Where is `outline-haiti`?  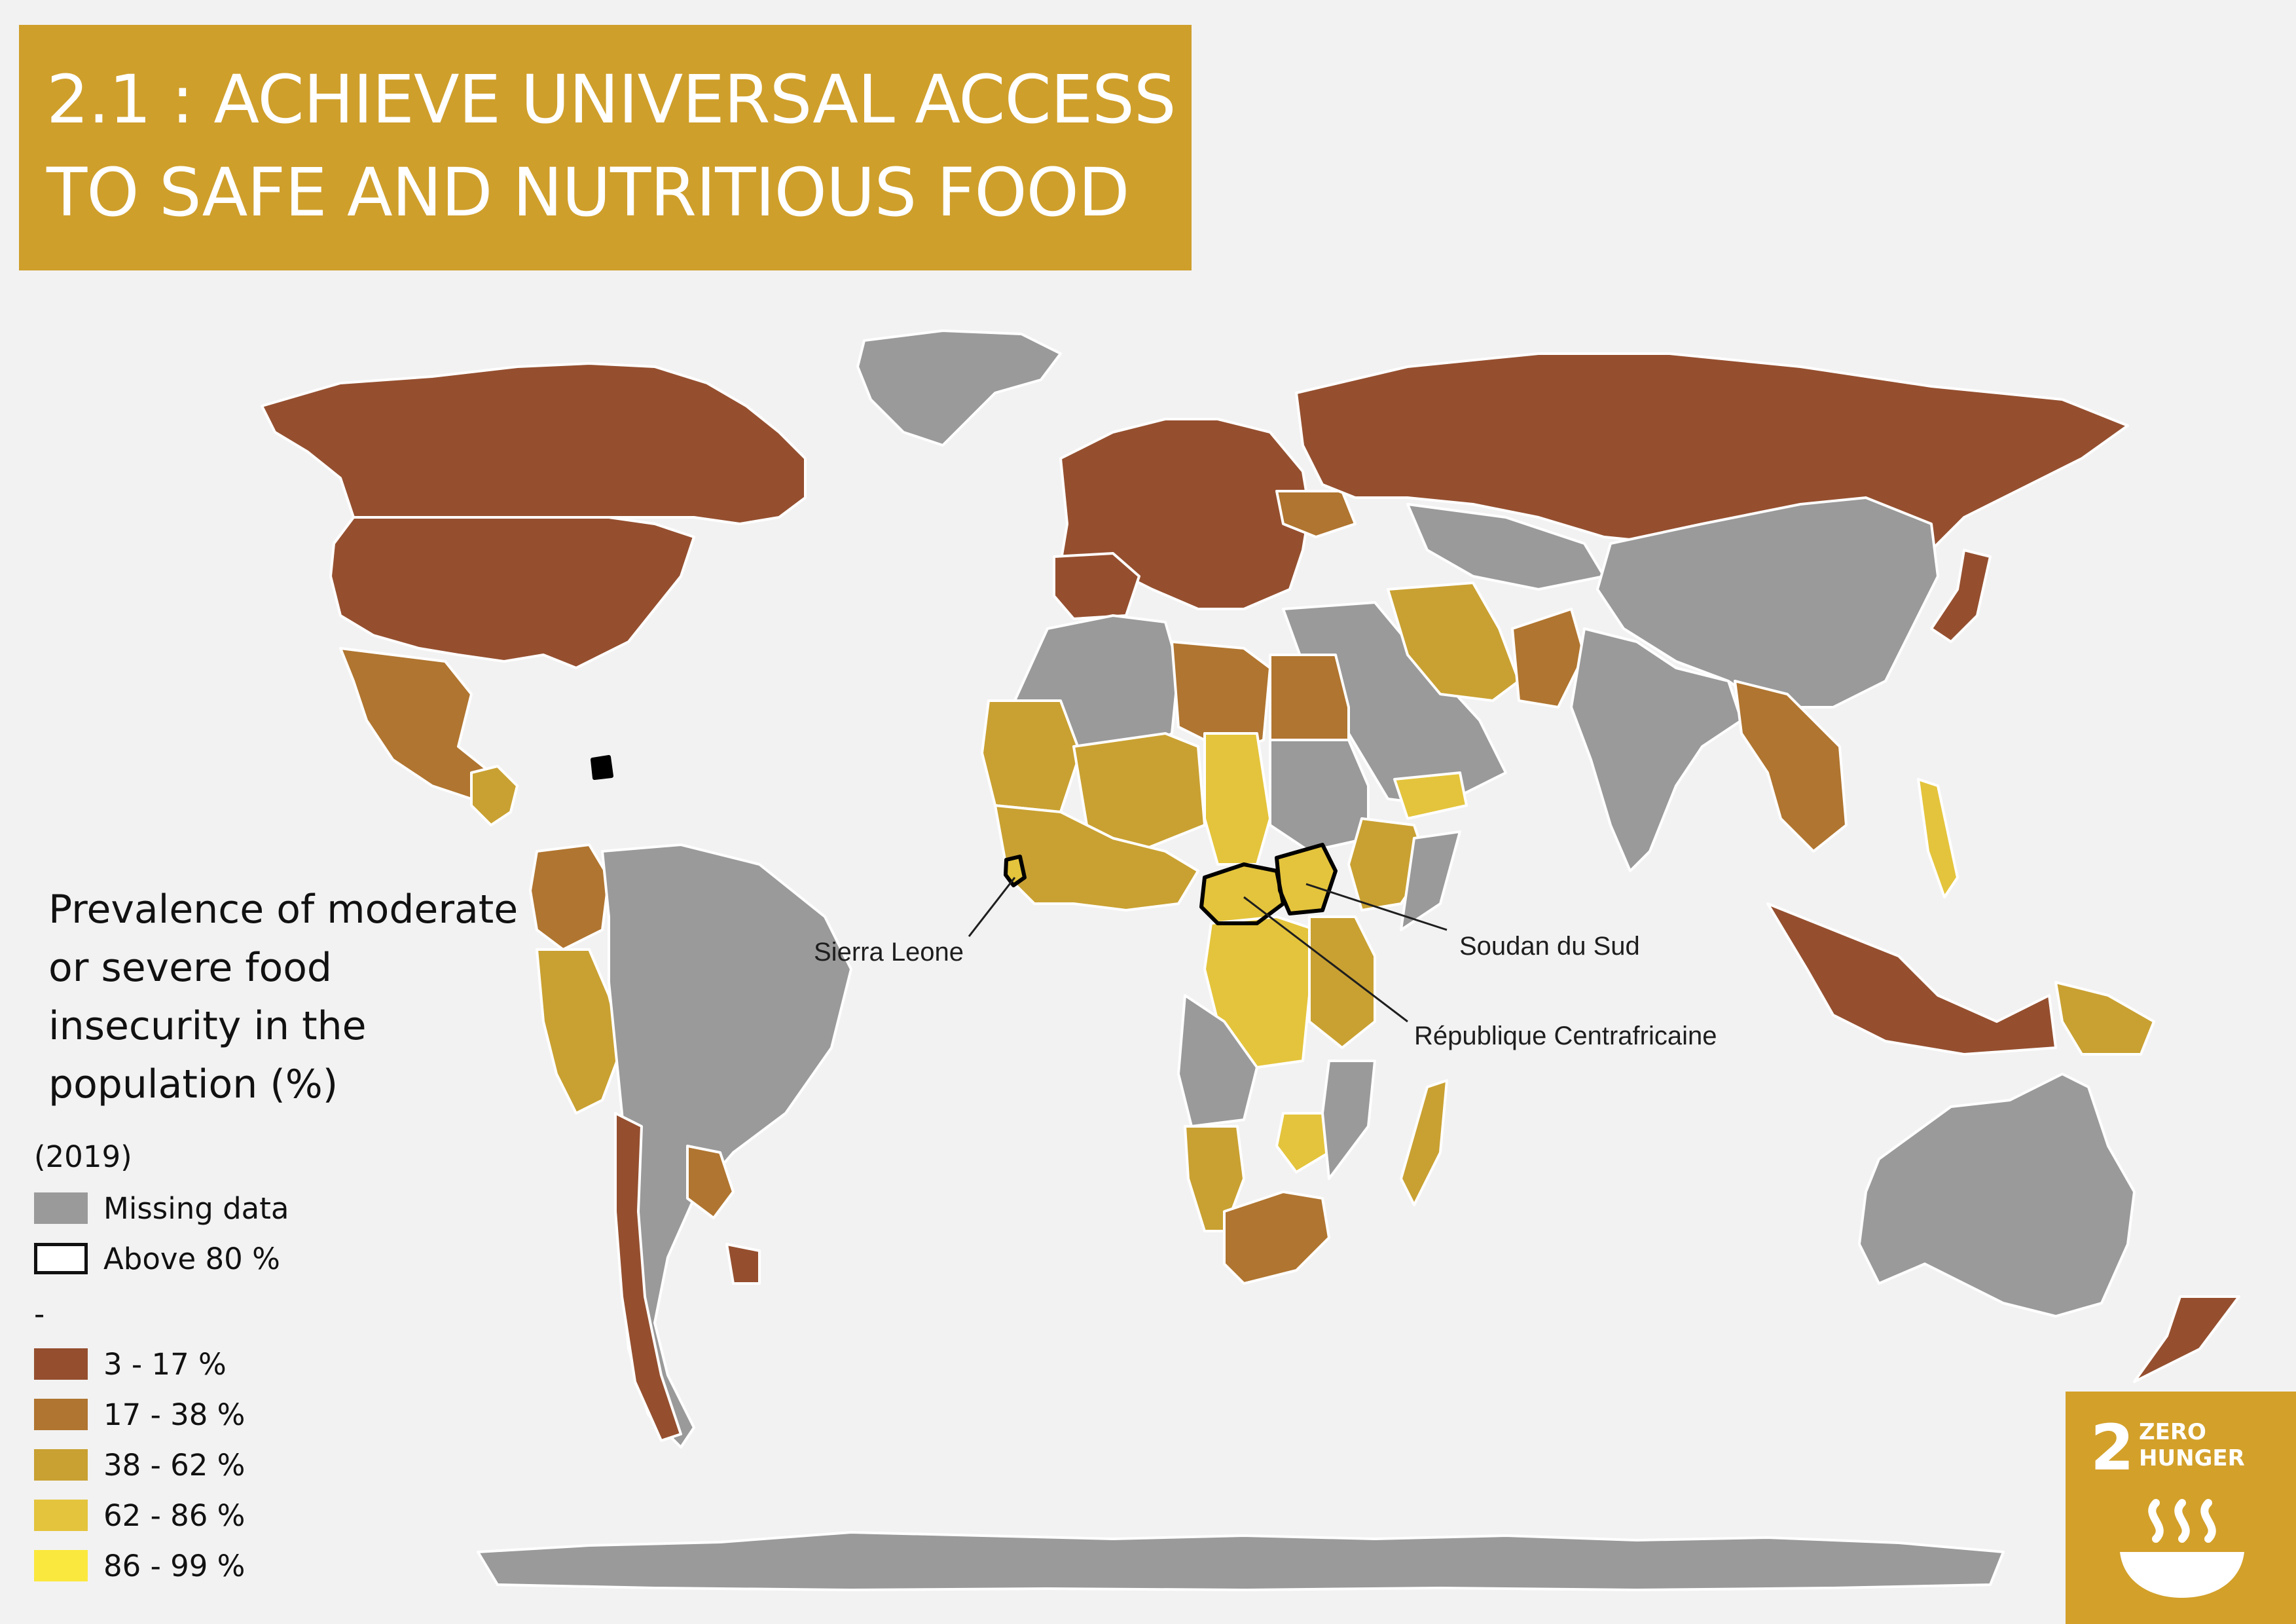
outline-haiti is located at coordinates (602, 767).